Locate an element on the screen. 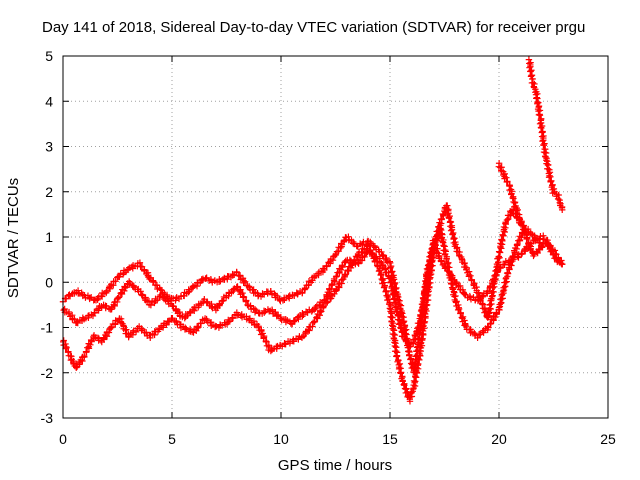 This screenshot has width=640, height=480. y-tick-label: 4 is located at coordinates (49, 101).